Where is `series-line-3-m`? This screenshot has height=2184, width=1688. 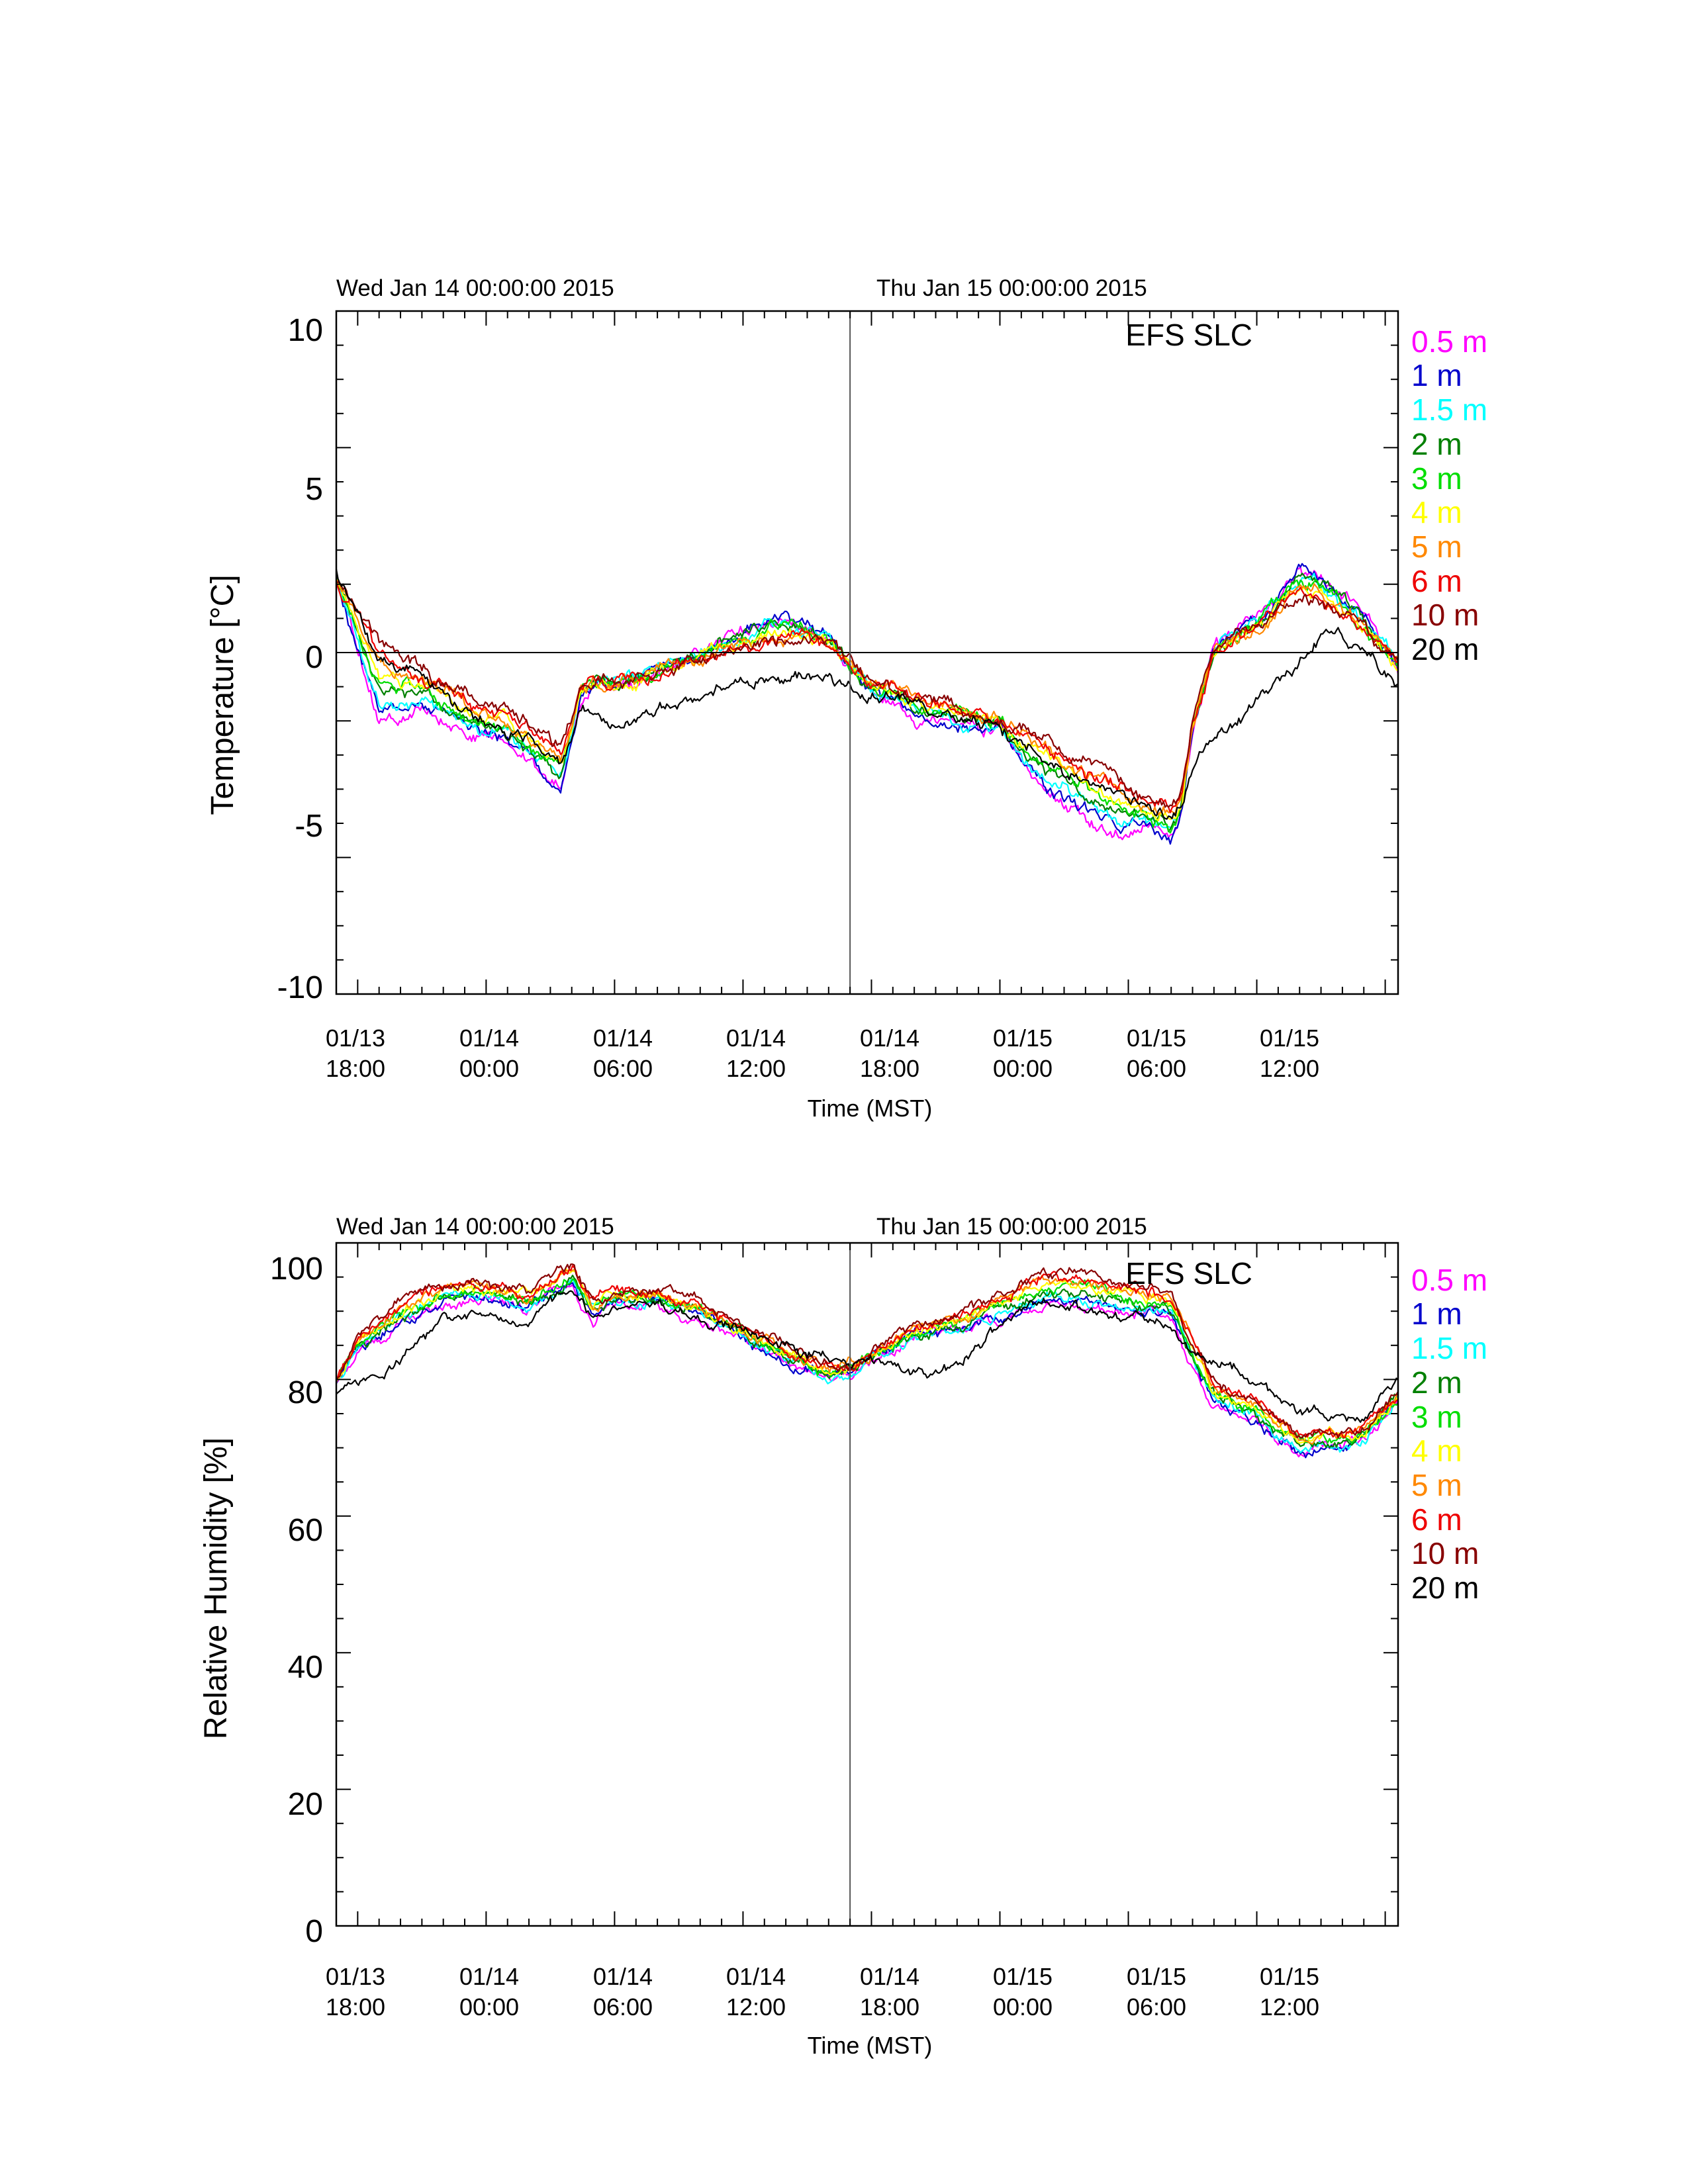 series-line-3-m is located at coordinates (867, 705).